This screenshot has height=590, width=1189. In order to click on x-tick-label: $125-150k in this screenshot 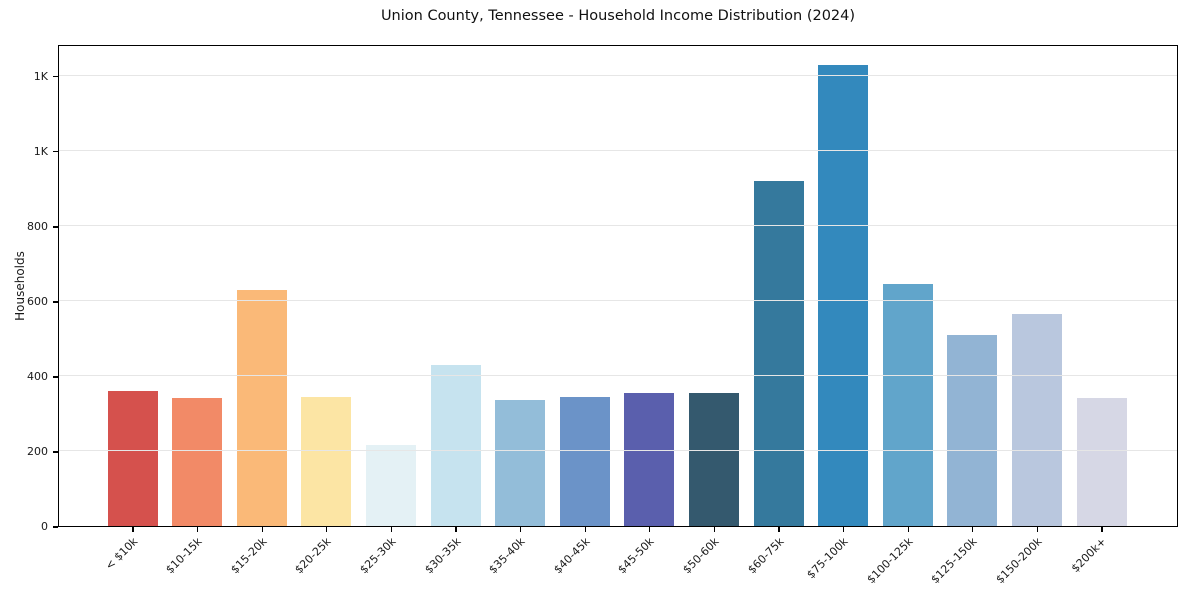, I will do `click(954, 561)`.